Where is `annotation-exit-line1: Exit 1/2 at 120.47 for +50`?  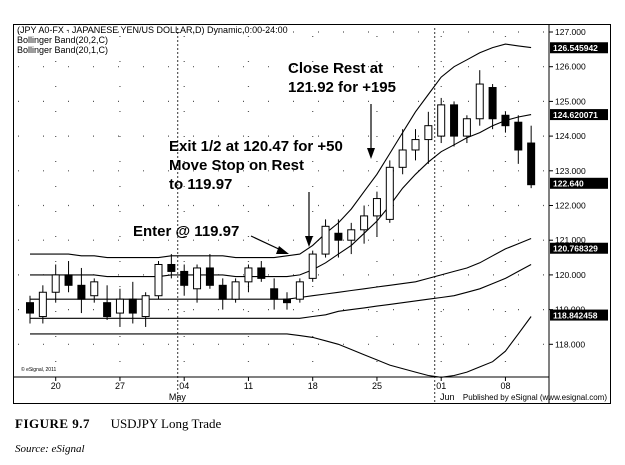 annotation-exit-line1: Exit 1/2 at 120.47 for +50 is located at coordinates (256, 146).